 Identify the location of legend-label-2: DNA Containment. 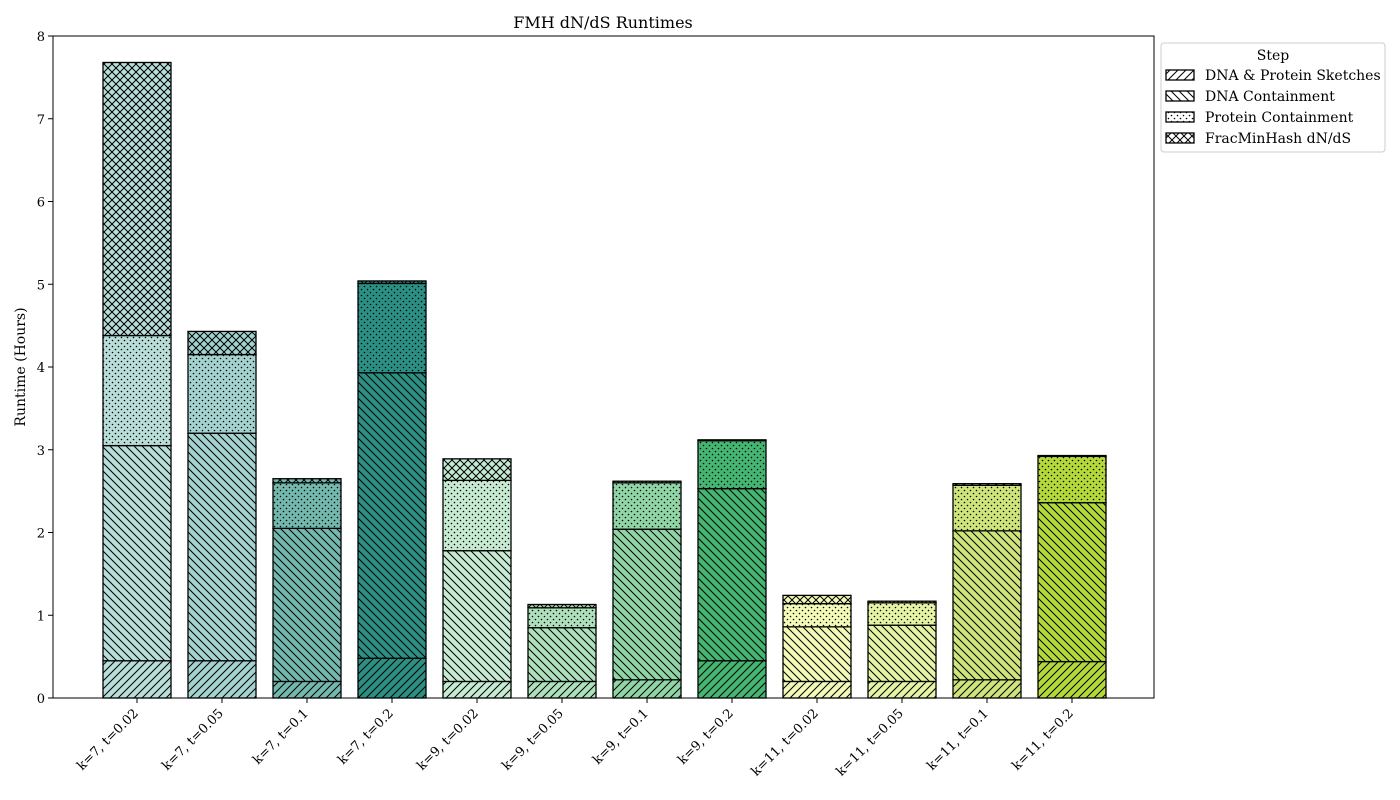
(1270, 97).